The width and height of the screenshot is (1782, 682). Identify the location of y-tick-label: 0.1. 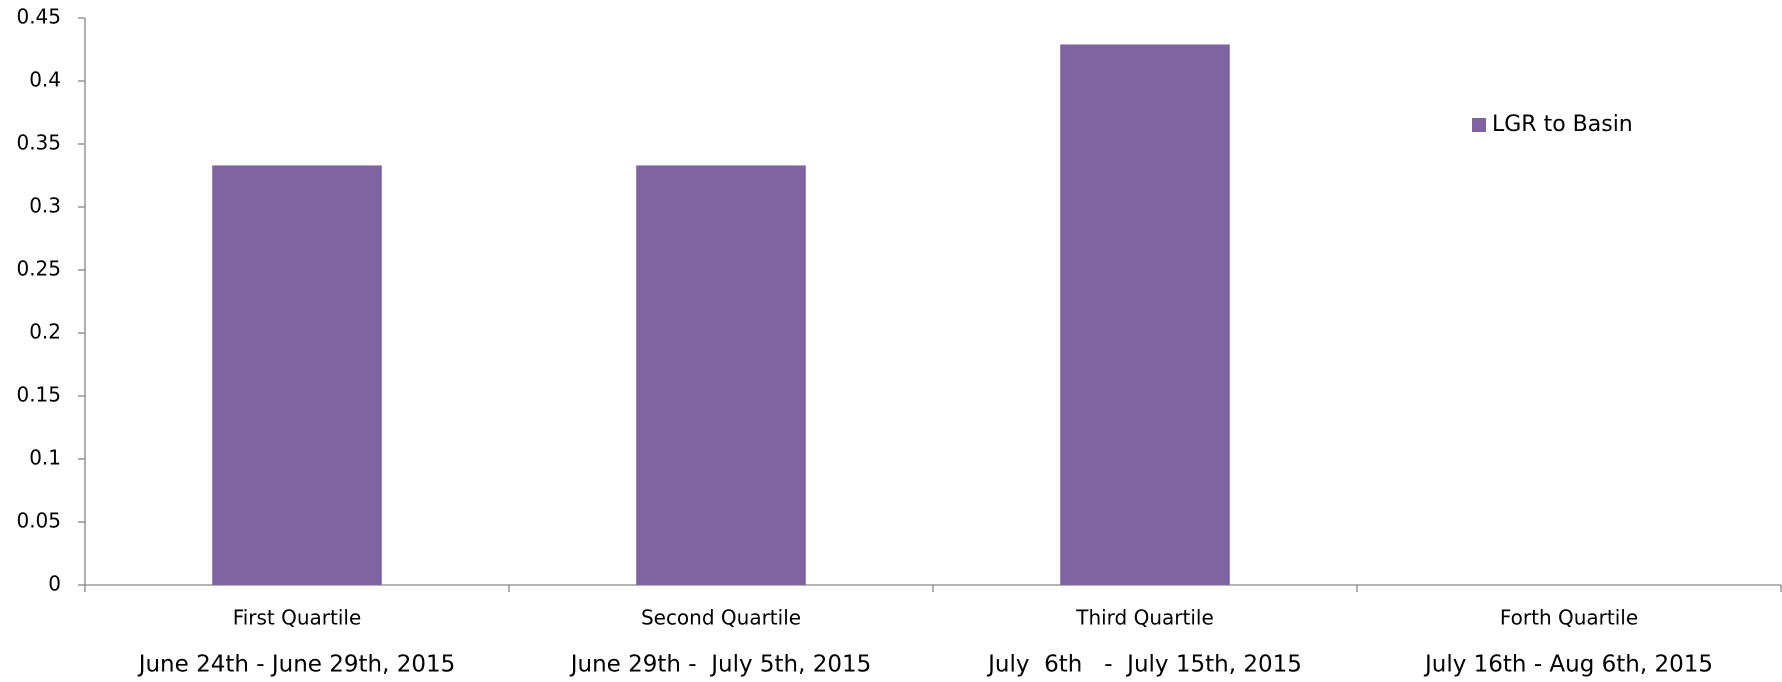
(45, 458).